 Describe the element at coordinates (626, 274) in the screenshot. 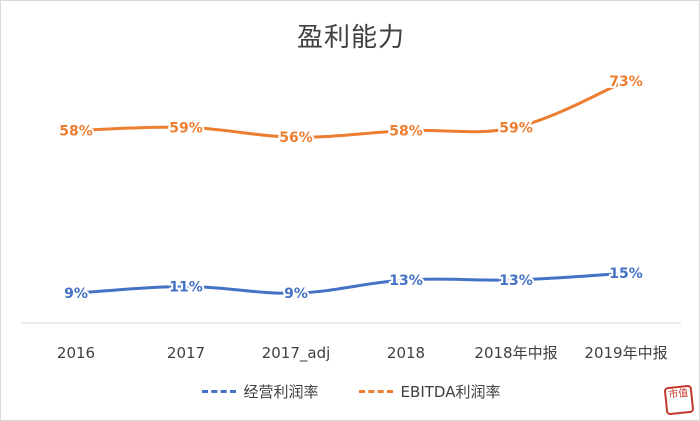

I see `data-label-operating-margin: 15%` at that location.